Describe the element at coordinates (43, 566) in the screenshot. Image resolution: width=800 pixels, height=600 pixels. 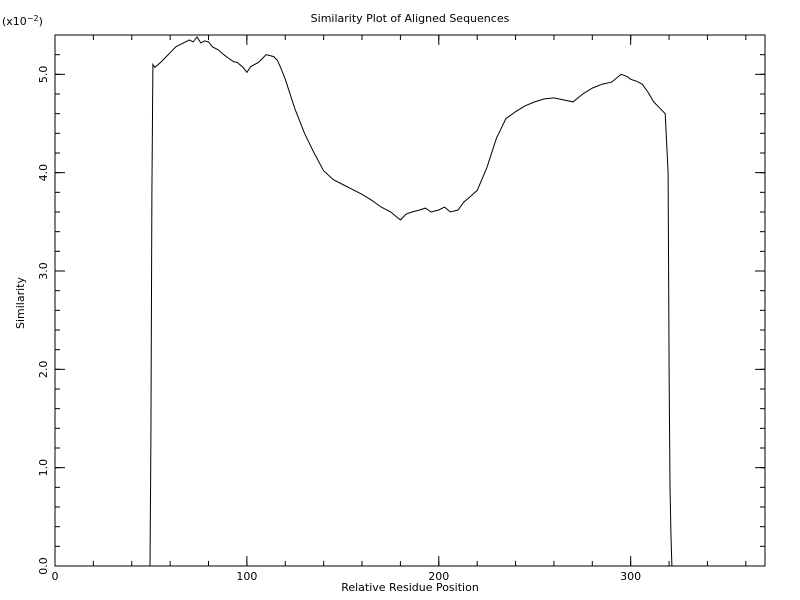
I see `y-tick-label: 0.0` at that location.